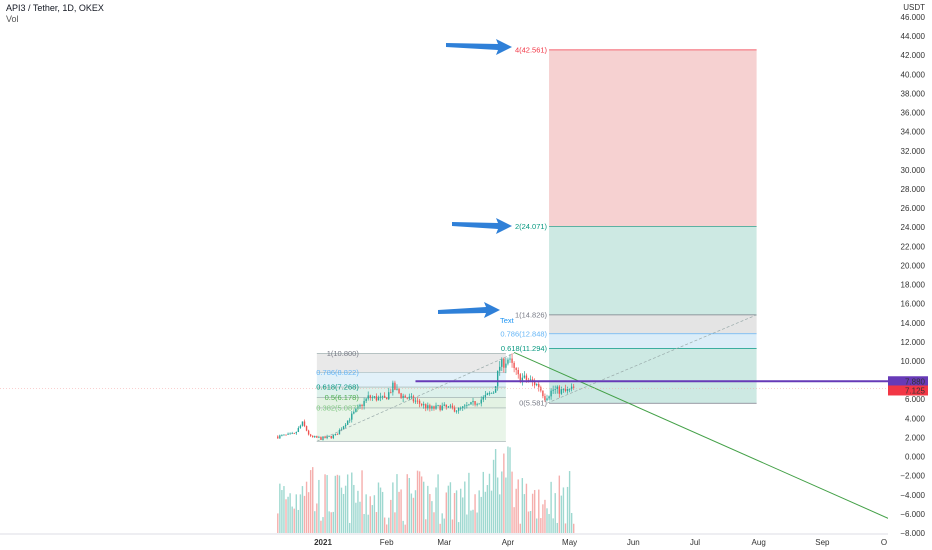  Describe the element at coordinates (884, 542) in the screenshot. I see `time-axis-tick: O` at that location.